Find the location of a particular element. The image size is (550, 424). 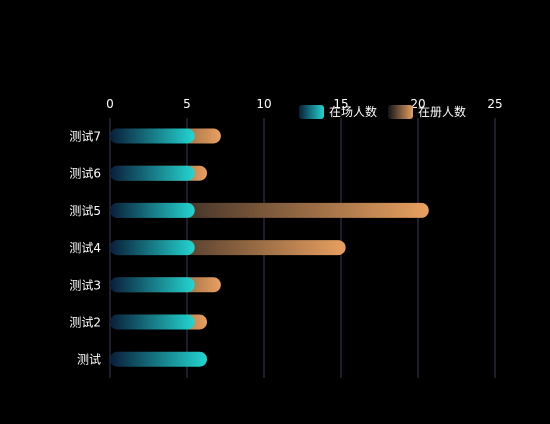

x-tick-label: 10 is located at coordinates (263, 104).